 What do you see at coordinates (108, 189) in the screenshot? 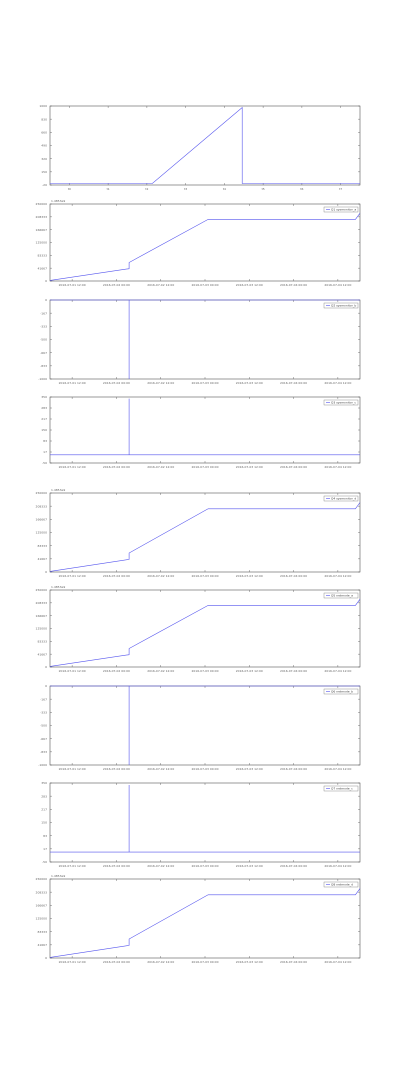
I see `x-tick-label: t1` at bounding box center [108, 189].